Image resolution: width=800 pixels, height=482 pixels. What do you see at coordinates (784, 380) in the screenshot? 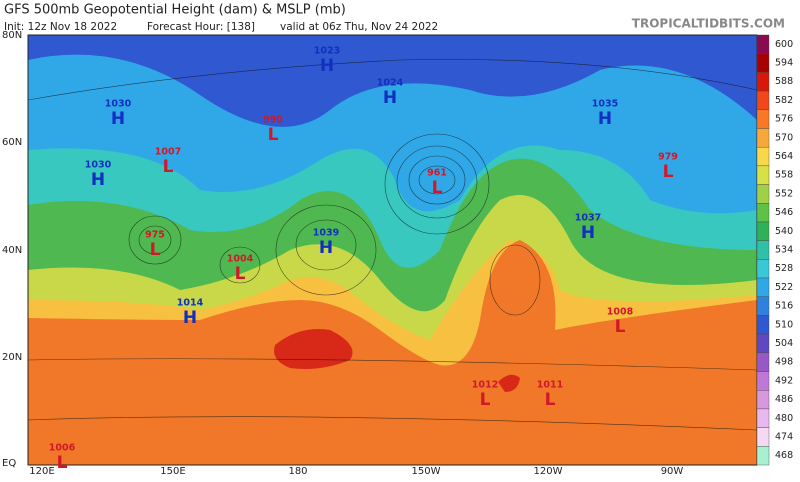
I see `colorbar-label: 492` at bounding box center [784, 380].